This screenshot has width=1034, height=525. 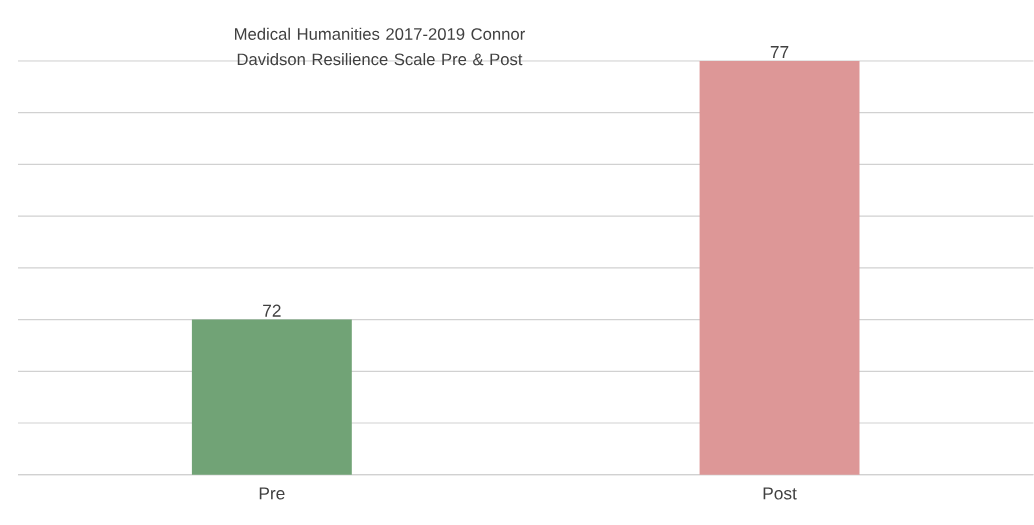 What do you see at coordinates (780, 493) in the screenshot?
I see `x-tick-label: Post` at bounding box center [780, 493].